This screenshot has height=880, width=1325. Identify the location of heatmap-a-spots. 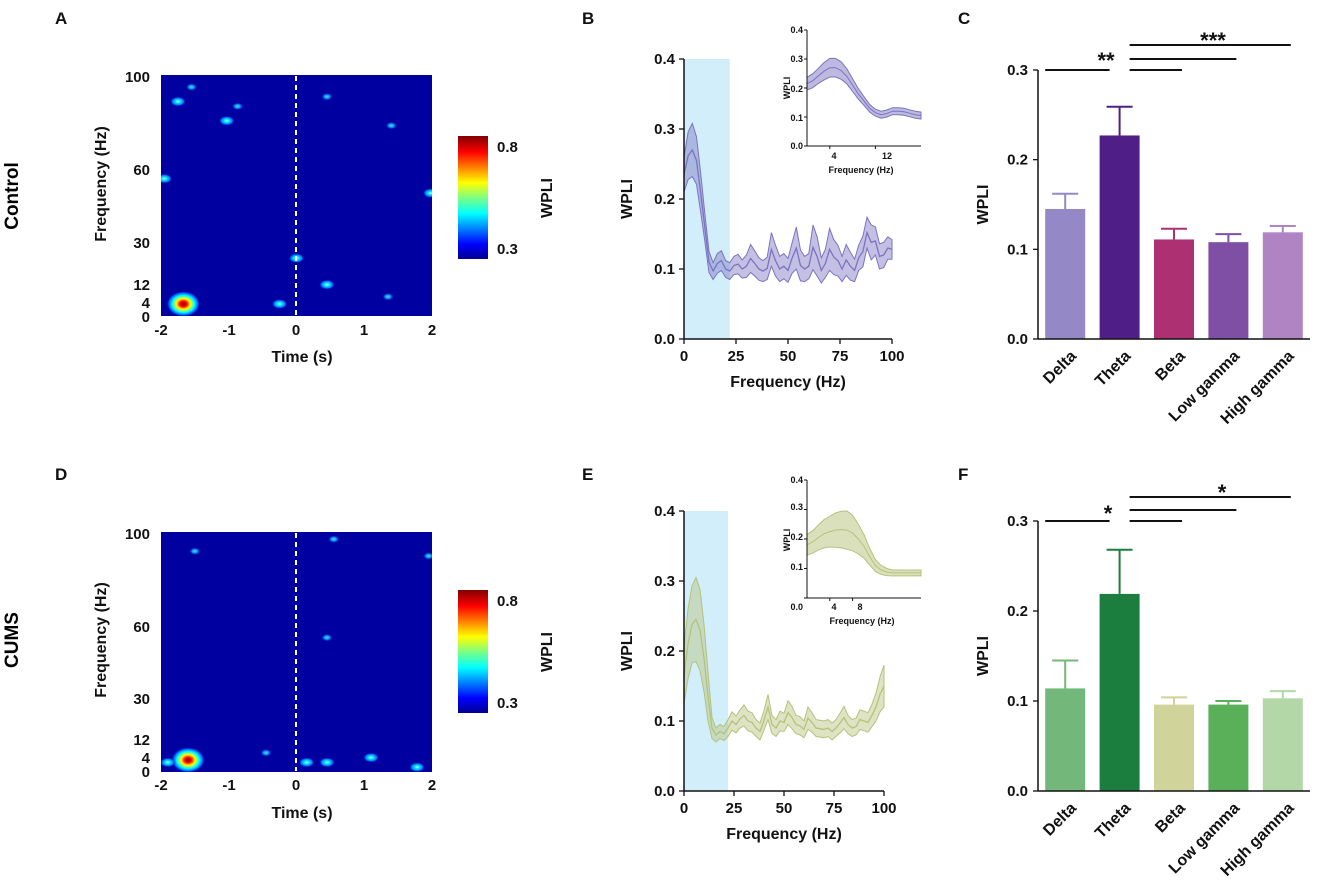
(296, 199).